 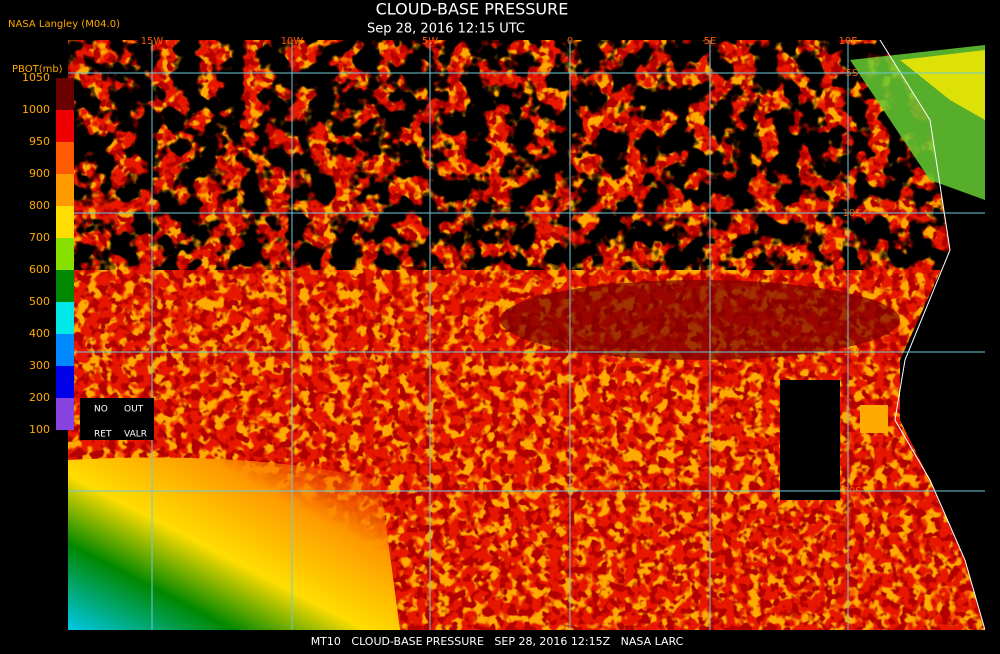 I want to click on legend-item: VALR, so click(x=135, y=435).